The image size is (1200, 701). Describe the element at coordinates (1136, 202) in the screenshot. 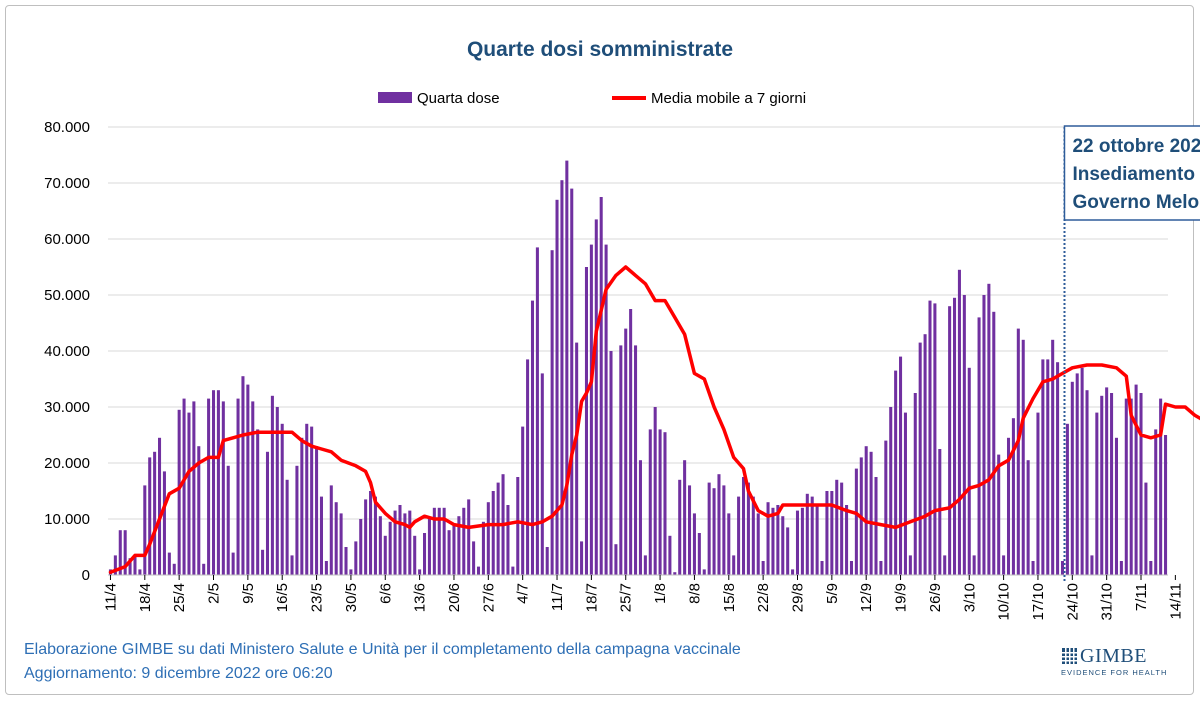

I see `annotation-line-3: Governo Meloni` at that location.